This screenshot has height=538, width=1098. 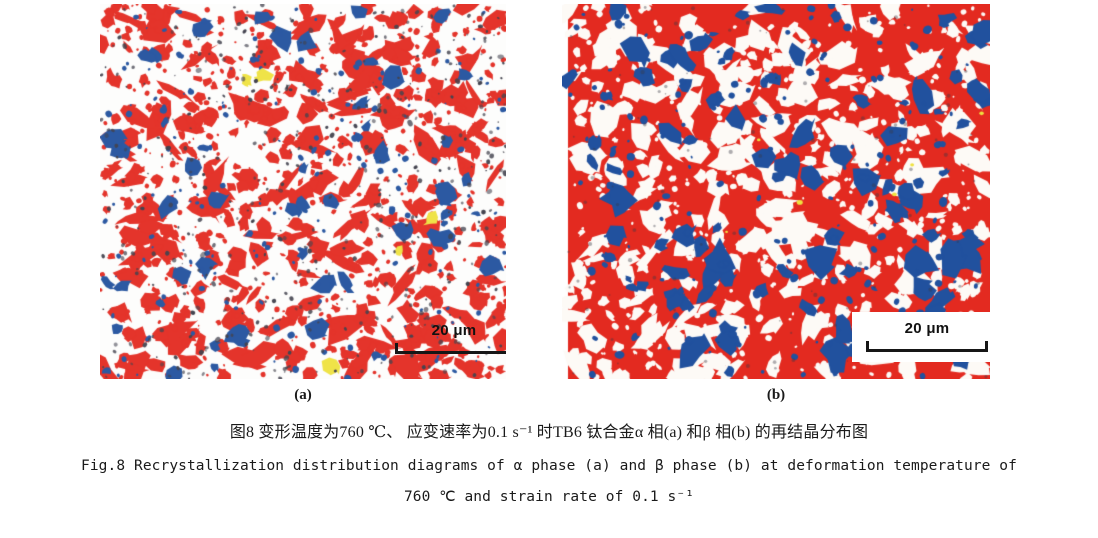 What do you see at coordinates (549, 497) in the screenshot?
I see `caption-english-line-2: 760 ℃ and strain rate of 0.1 s⁻¹` at bounding box center [549, 497].